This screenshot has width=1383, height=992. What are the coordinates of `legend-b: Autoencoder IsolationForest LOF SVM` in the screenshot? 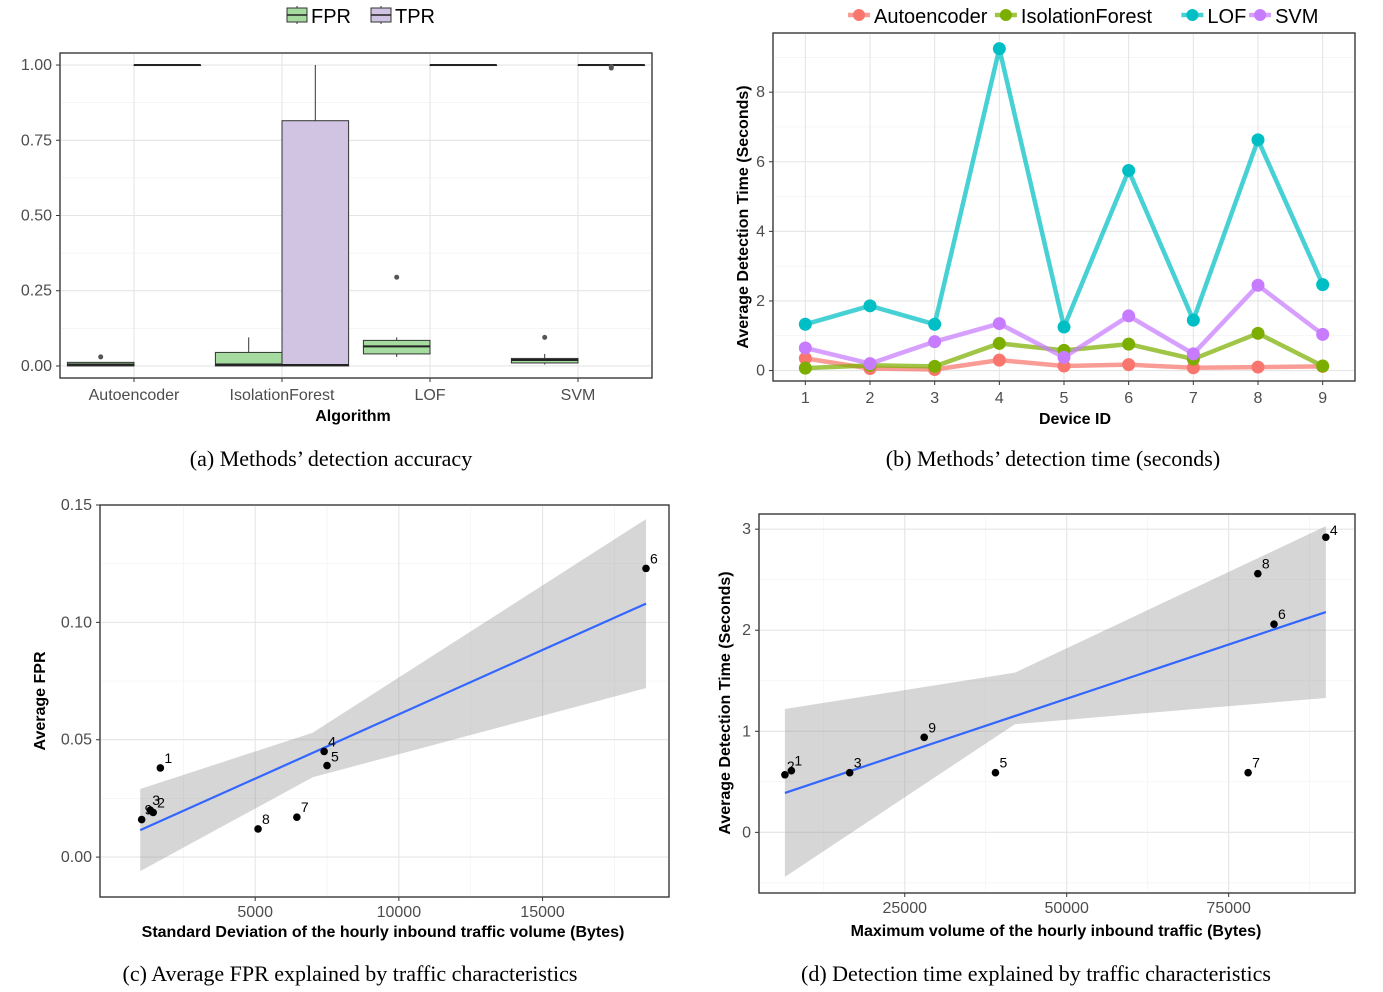 It's located at (1083, 17).